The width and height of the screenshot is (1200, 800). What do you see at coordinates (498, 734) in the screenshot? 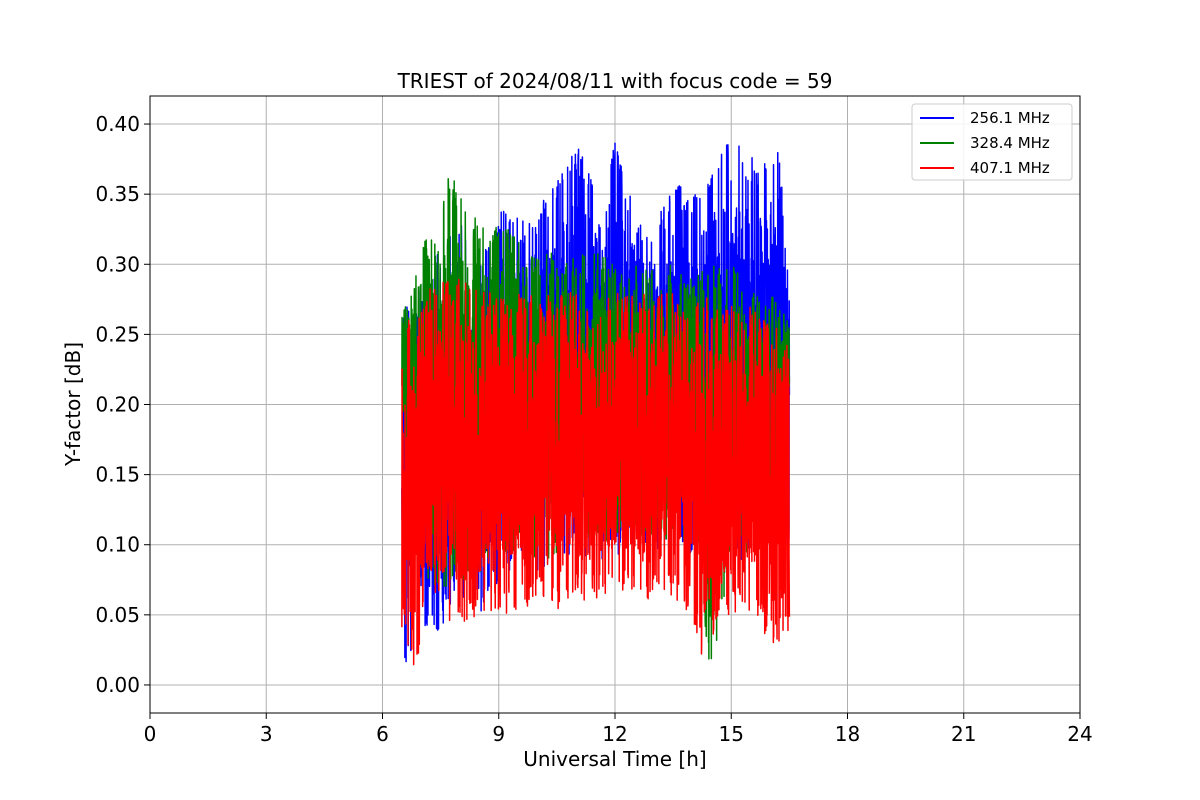
I see `x-tick-label: 9` at bounding box center [498, 734].